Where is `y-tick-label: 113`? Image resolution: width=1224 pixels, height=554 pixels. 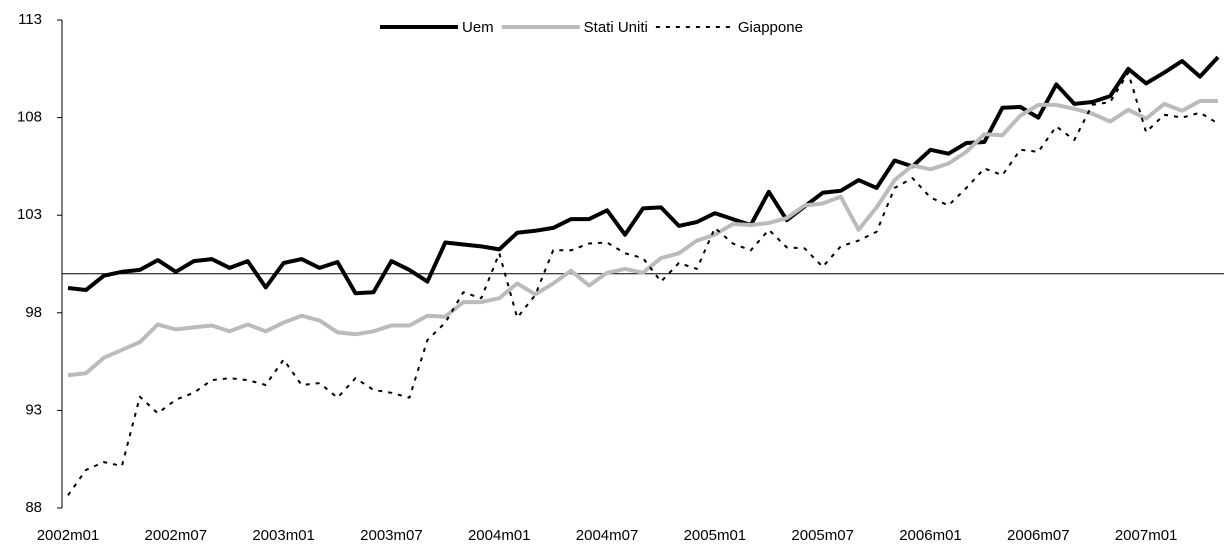 y-tick-label: 113 is located at coordinates (30, 19).